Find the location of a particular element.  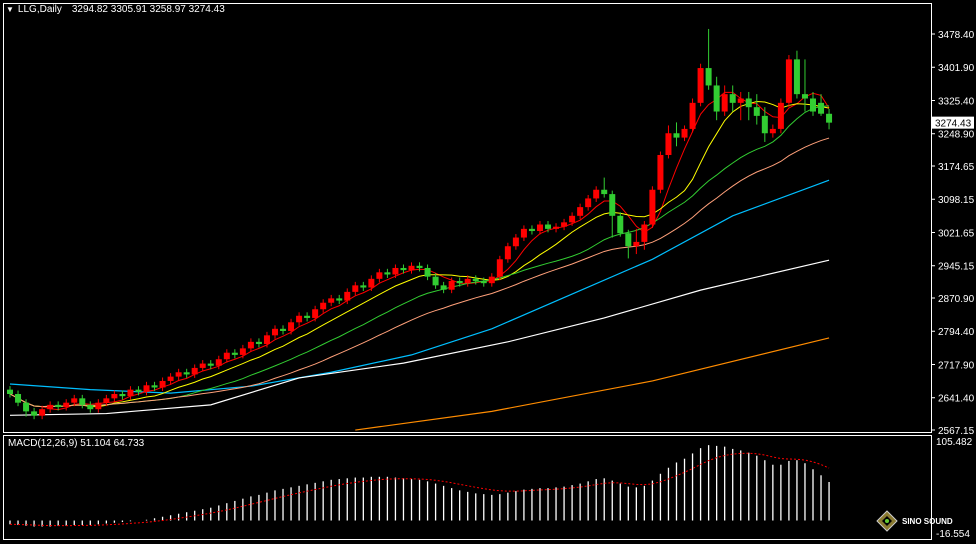

current-price-label: 3274.43 is located at coordinates (953, 124).